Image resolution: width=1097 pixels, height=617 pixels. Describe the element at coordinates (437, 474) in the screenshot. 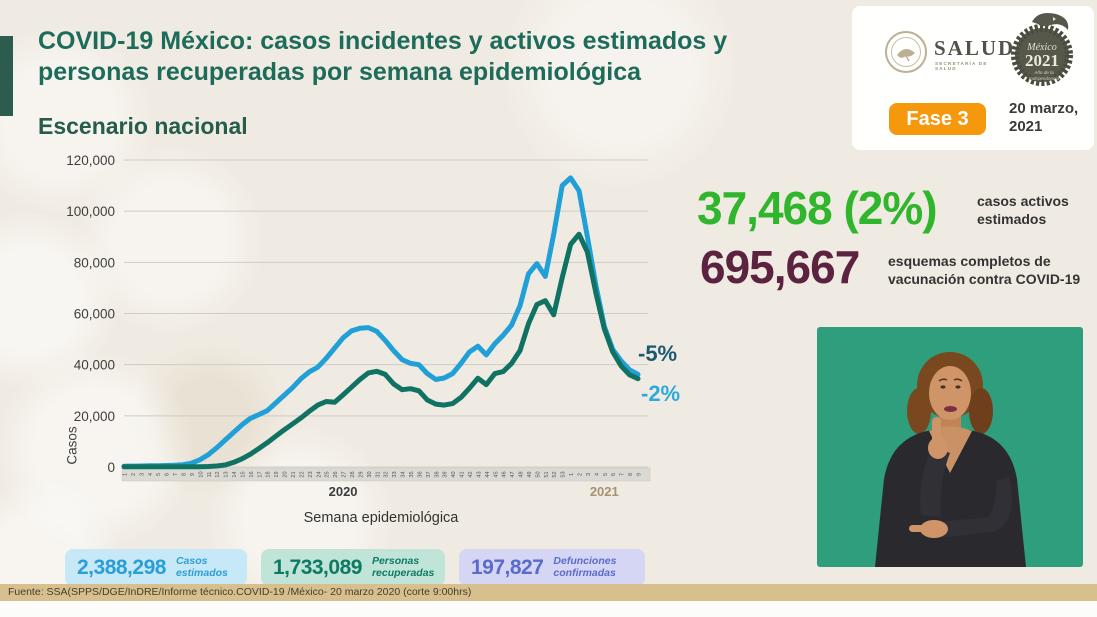

I see `svg-text: 38` at that location.